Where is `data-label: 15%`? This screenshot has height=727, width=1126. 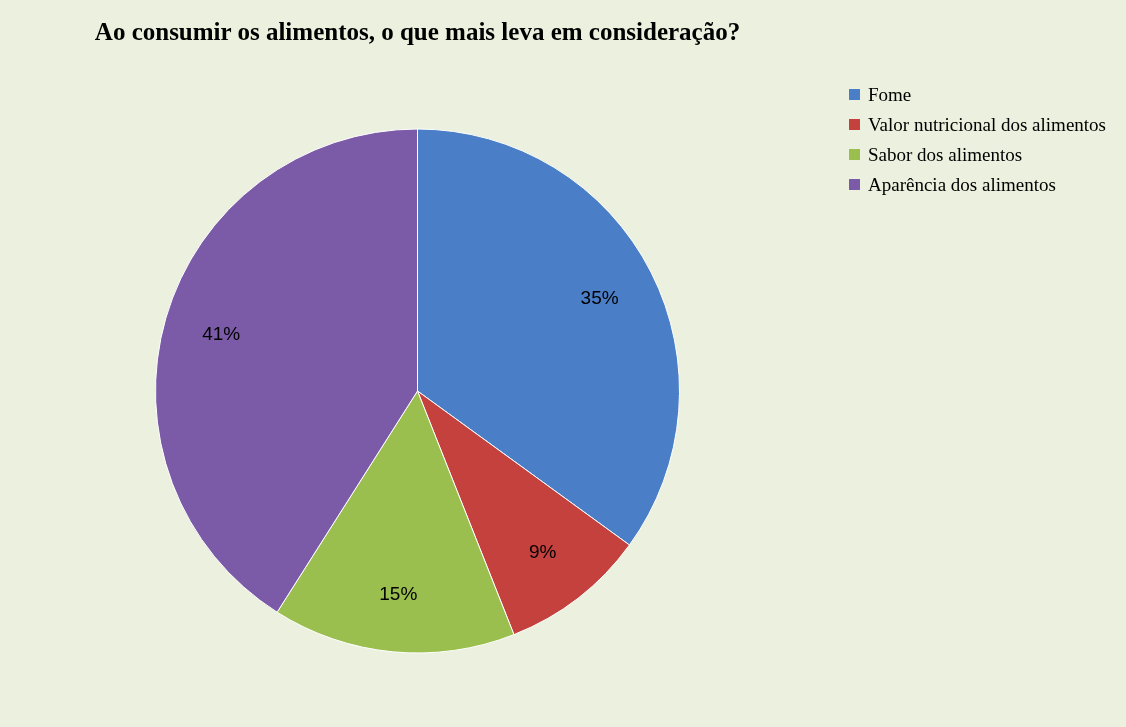 data-label: 15% is located at coordinates (398, 594).